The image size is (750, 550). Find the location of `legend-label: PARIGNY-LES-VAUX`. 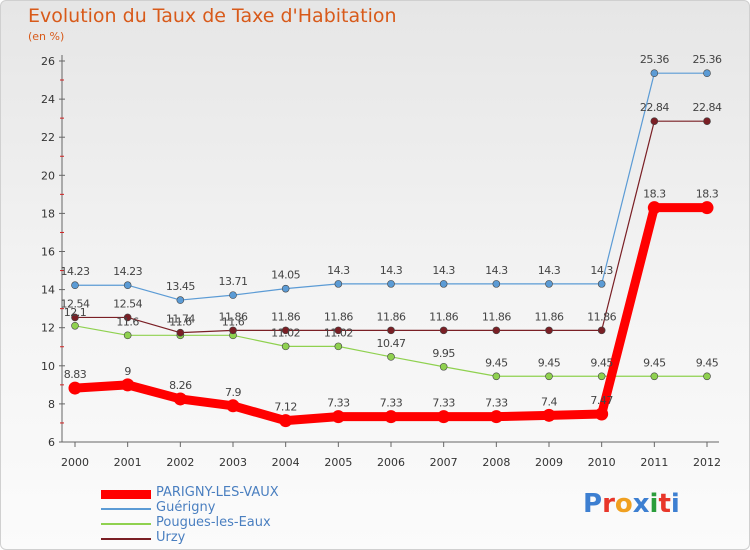

legend-label: PARIGNY-LES-VAUX is located at coordinates (217, 492).